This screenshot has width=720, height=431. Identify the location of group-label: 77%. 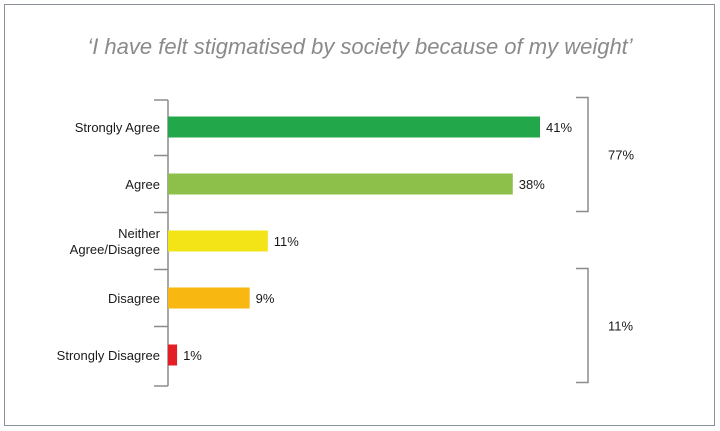
(621, 155).